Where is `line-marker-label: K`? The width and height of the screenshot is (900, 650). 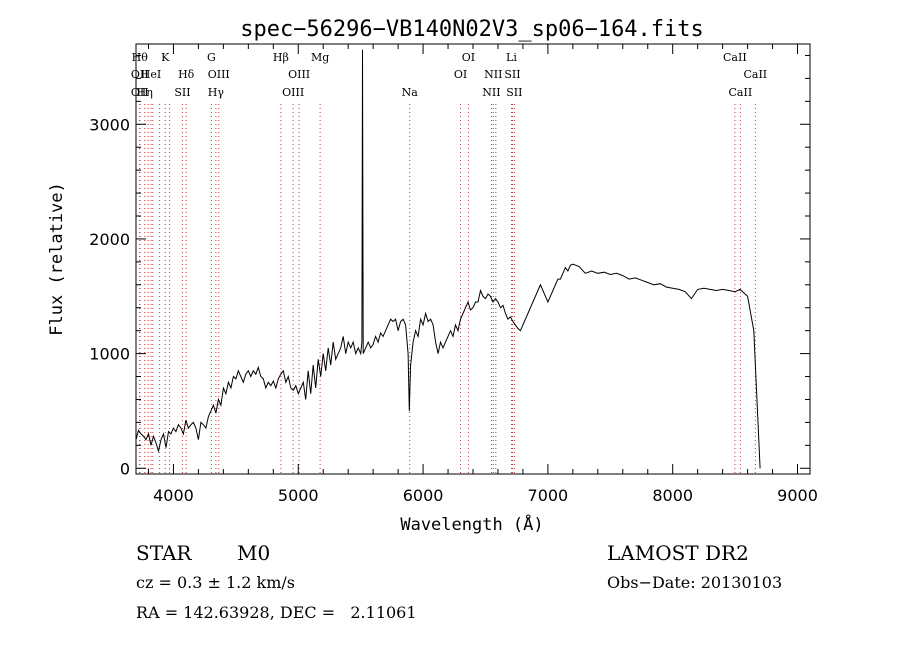
line-marker-label: K is located at coordinates (165, 57).